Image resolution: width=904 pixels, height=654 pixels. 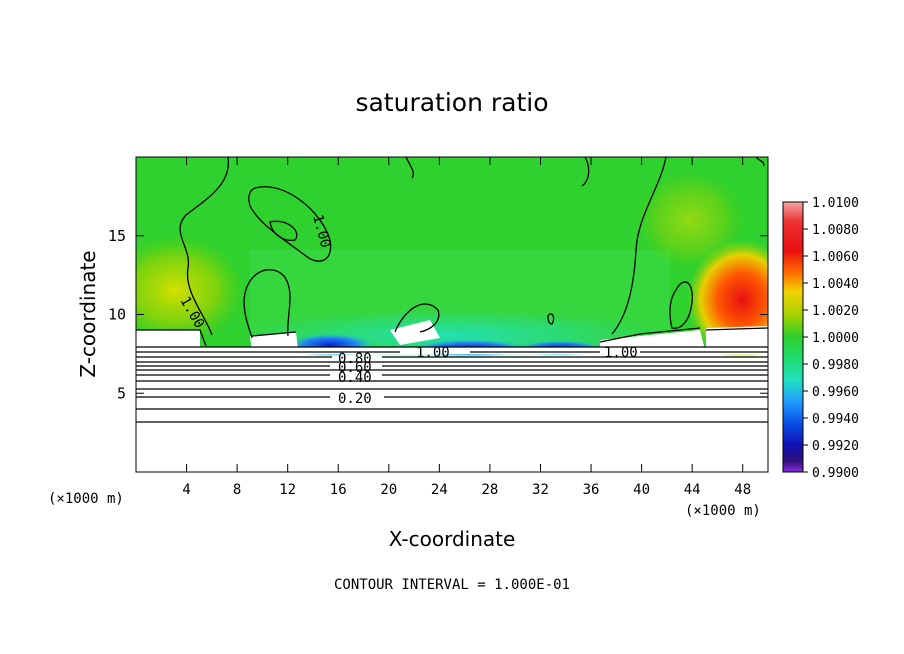 What do you see at coordinates (439, 490) in the screenshot?
I see `x-tick-label: 24` at bounding box center [439, 490].